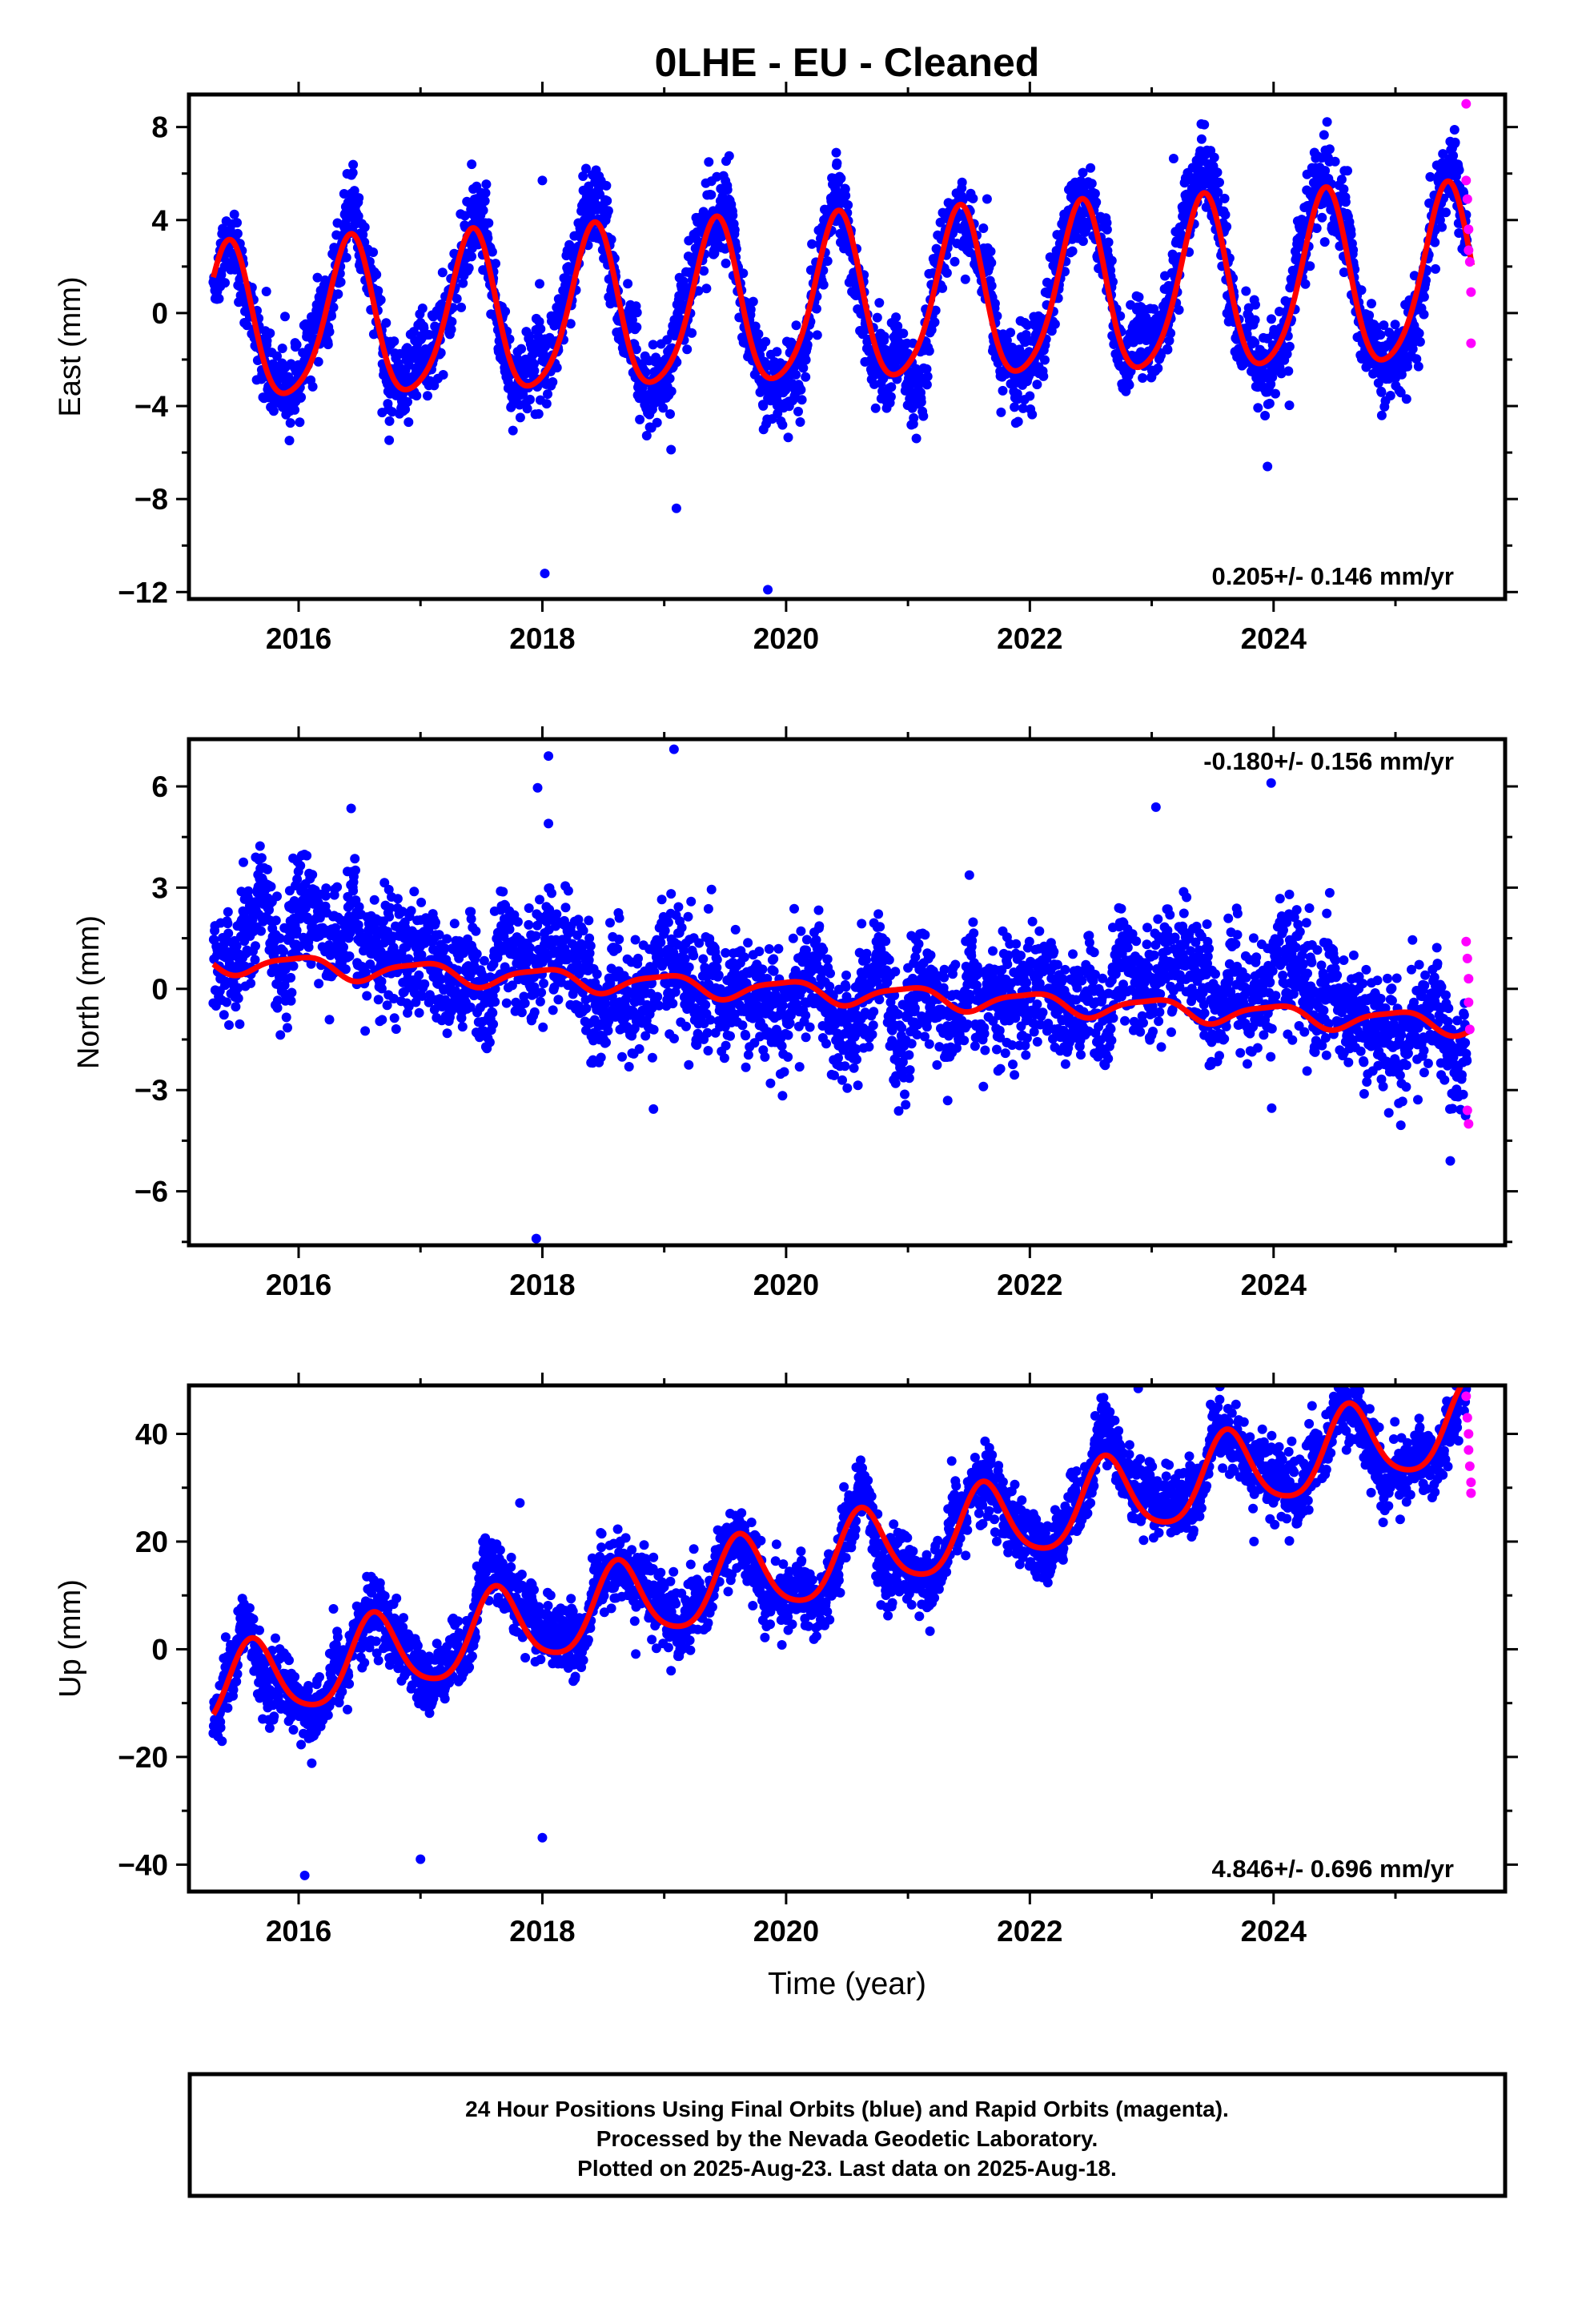  I want to click on figure-title: 0LHE - EU - Cleaned, so click(847, 62).